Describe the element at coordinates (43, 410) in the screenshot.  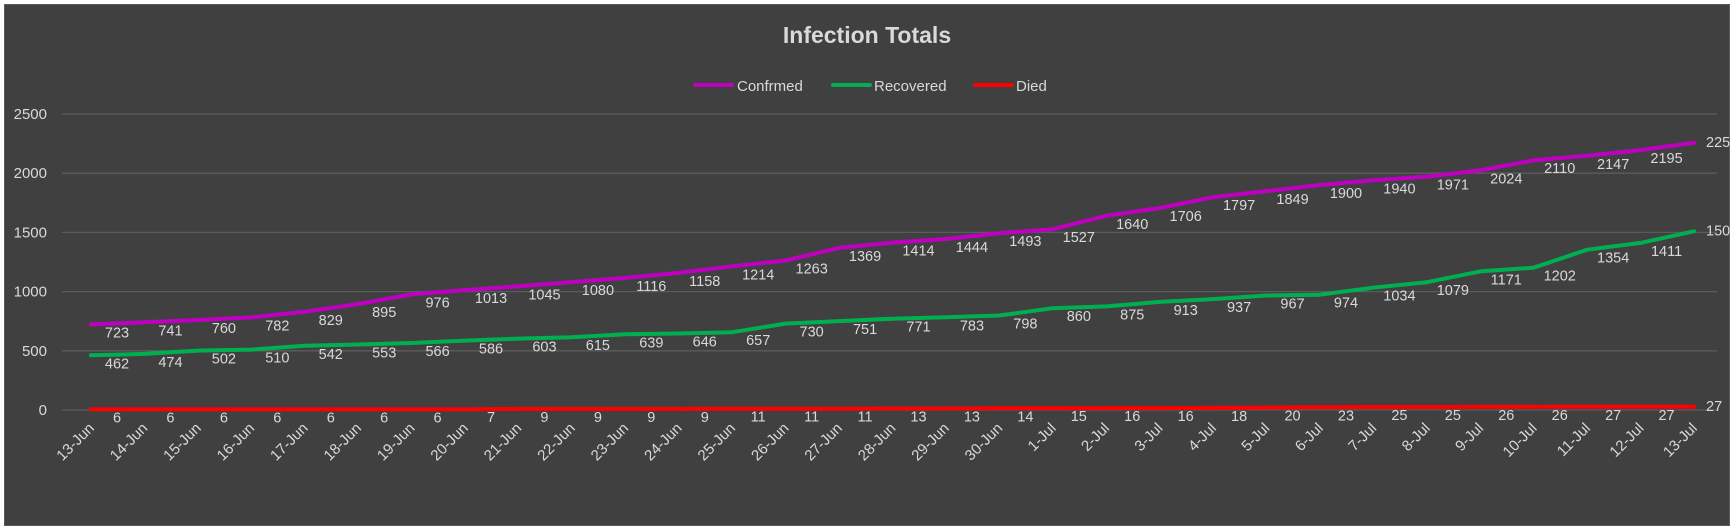
I see `y-tick-label: 0` at that location.